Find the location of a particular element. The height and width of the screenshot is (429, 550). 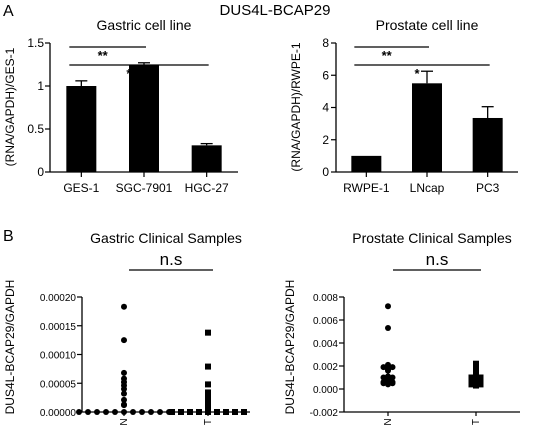

y-tick-label: 0.006 is located at coordinates (325, 321).